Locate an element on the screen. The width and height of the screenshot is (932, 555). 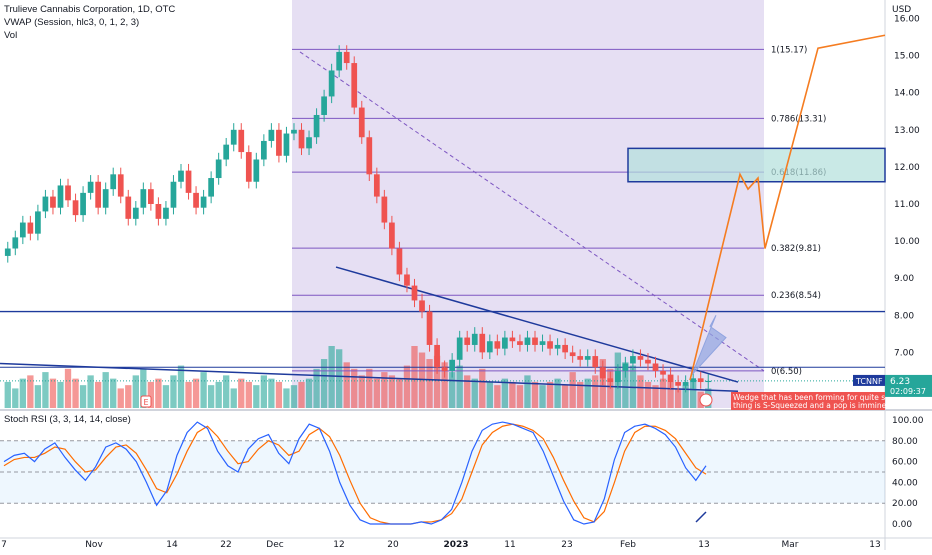
price-tick: 14.00 is located at coordinates (907, 94).